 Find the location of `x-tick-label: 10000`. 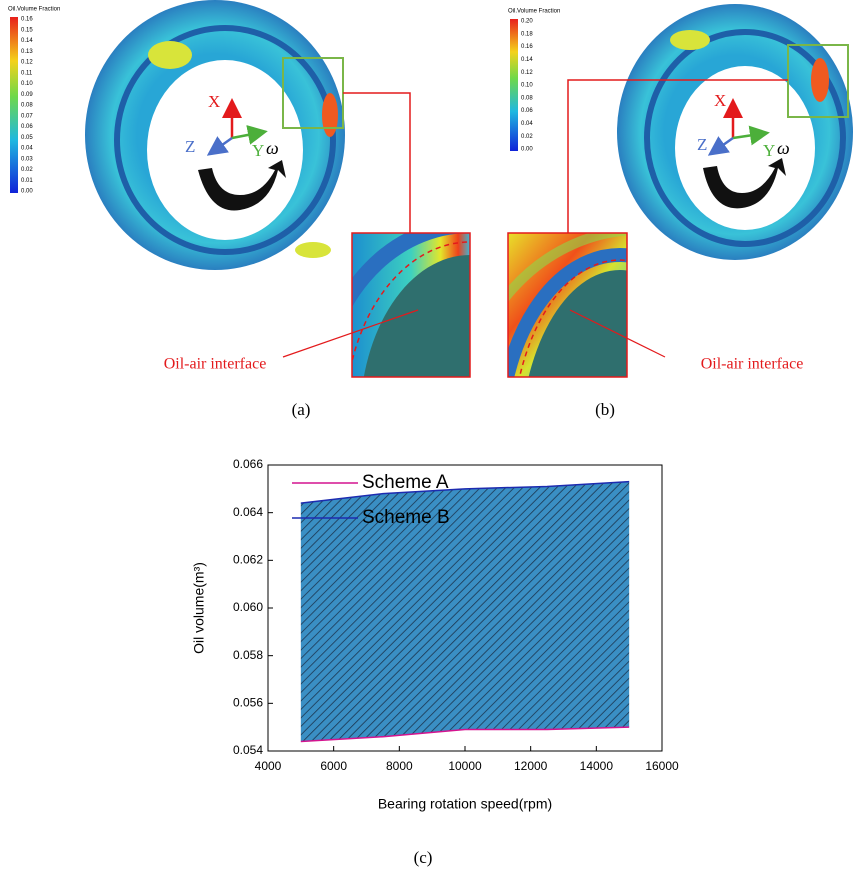

x-tick-label: 10000 is located at coordinates (465, 766).